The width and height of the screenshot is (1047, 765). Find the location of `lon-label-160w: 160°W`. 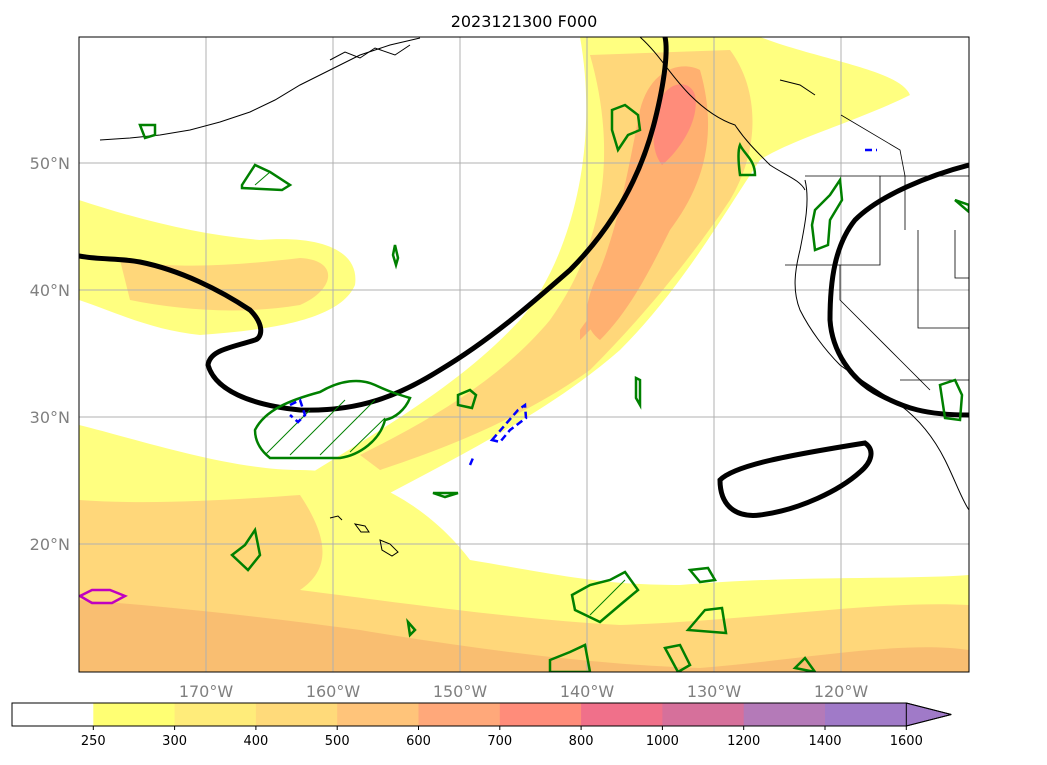

lon-label-160w: 160°W is located at coordinates (333, 691).